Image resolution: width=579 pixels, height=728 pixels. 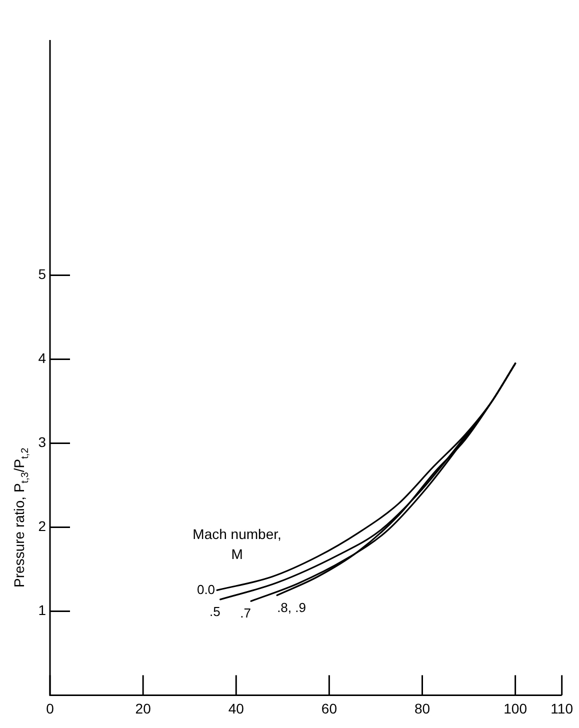 What do you see at coordinates (246, 613) in the screenshot?
I see `series-label: .7` at bounding box center [246, 613].